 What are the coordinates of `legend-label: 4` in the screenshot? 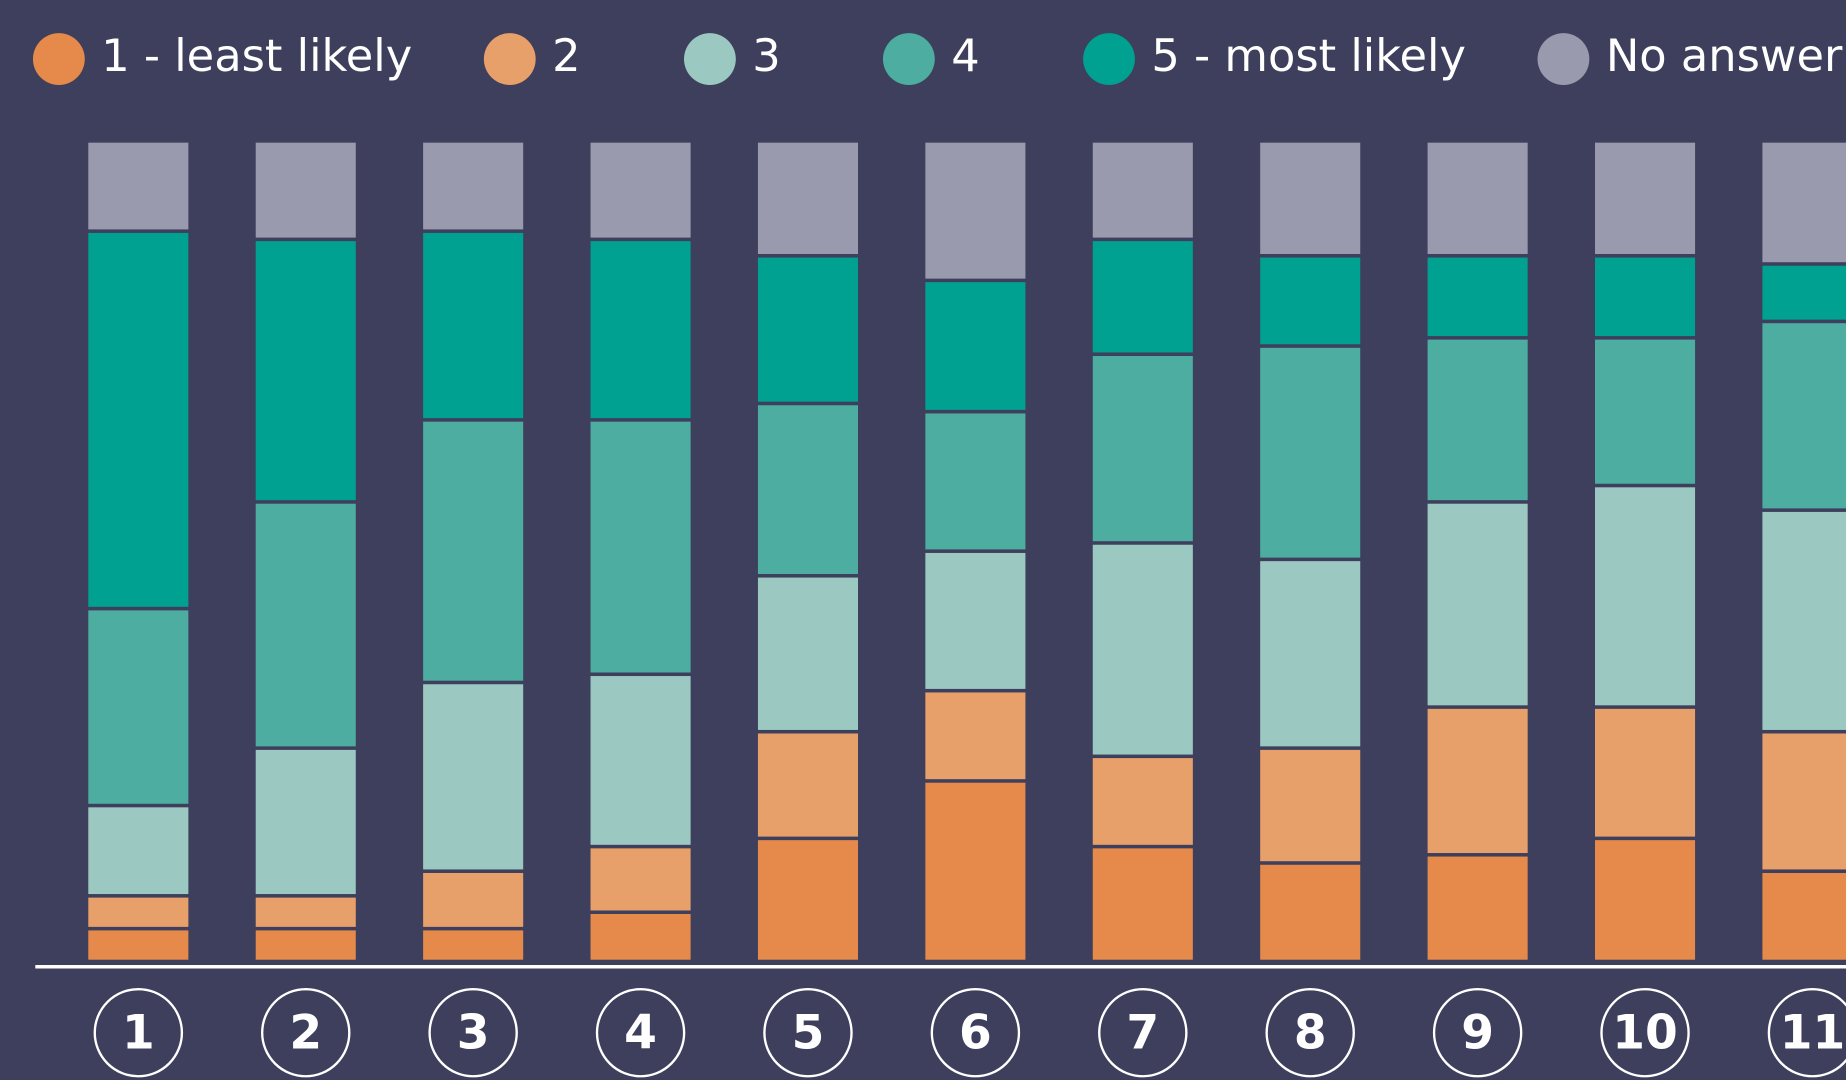 It's located at (965, 55).